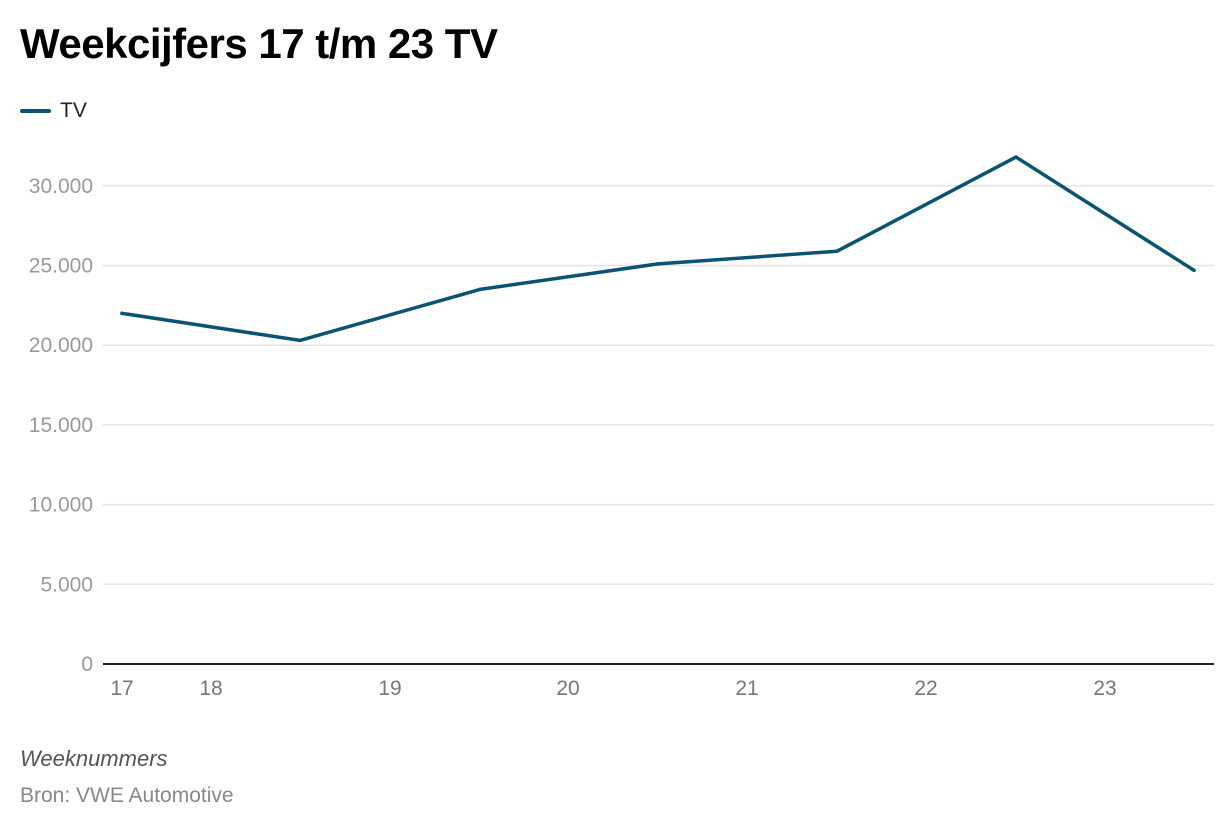 Image resolution: width=1226 pixels, height=836 pixels. Describe the element at coordinates (746, 688) in the screenshot. I see `x-tick-label: 21` at that location.